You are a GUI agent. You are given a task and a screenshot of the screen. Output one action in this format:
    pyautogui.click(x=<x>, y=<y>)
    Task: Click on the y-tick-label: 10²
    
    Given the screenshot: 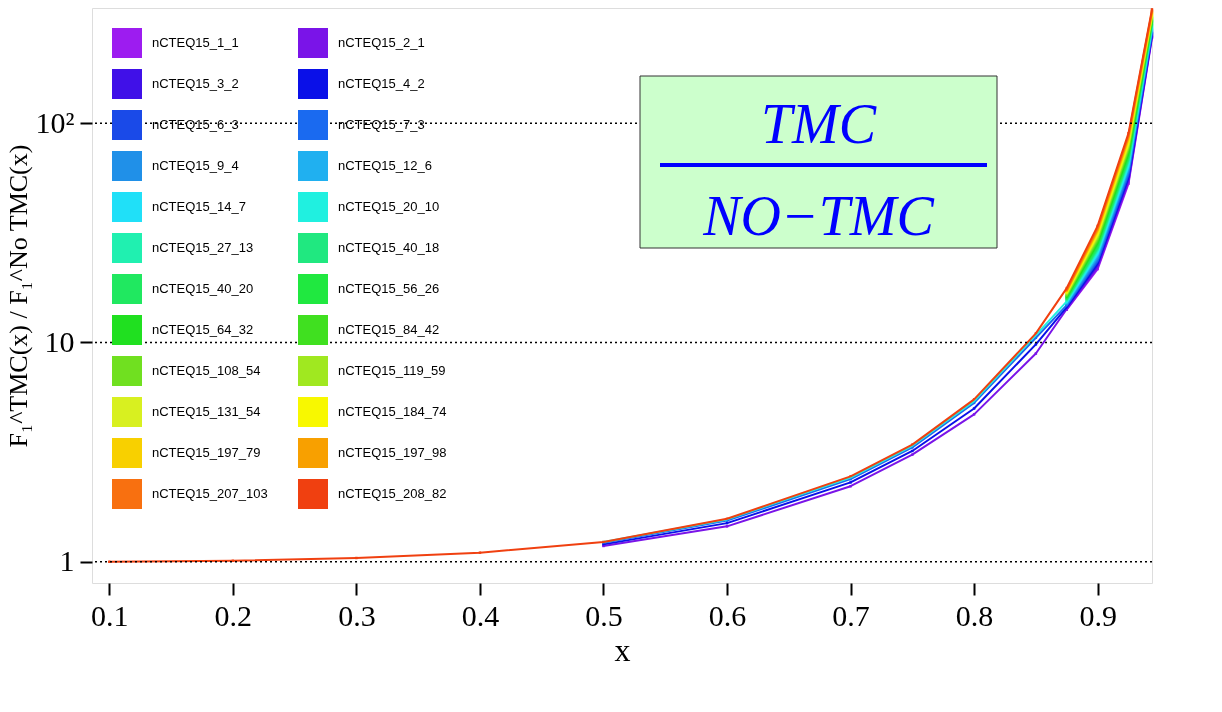 What is the action you would take?
    pyautogui.click(x=55, y=122)
    